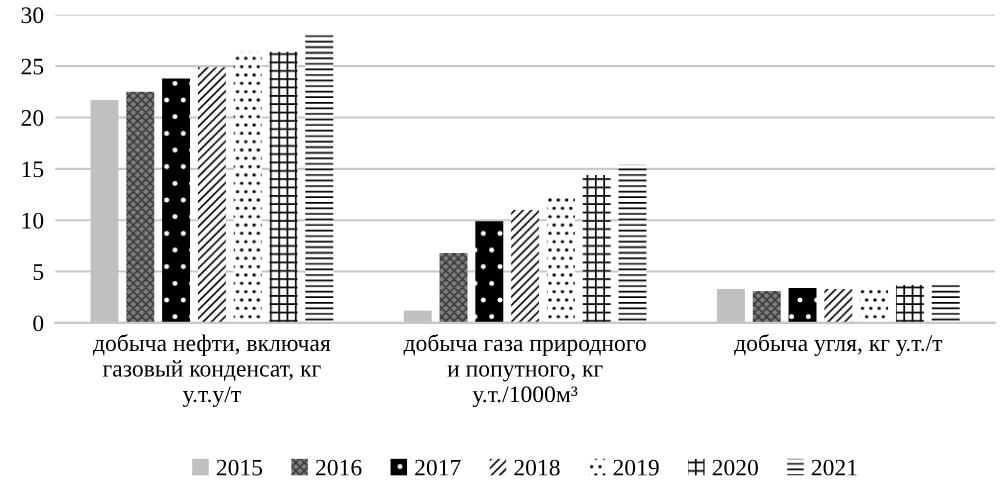 The image size is (1005, 493). Describe the element at coordinates (834, 467) in the screenshot. I see `legend-label: 2021` at that location.